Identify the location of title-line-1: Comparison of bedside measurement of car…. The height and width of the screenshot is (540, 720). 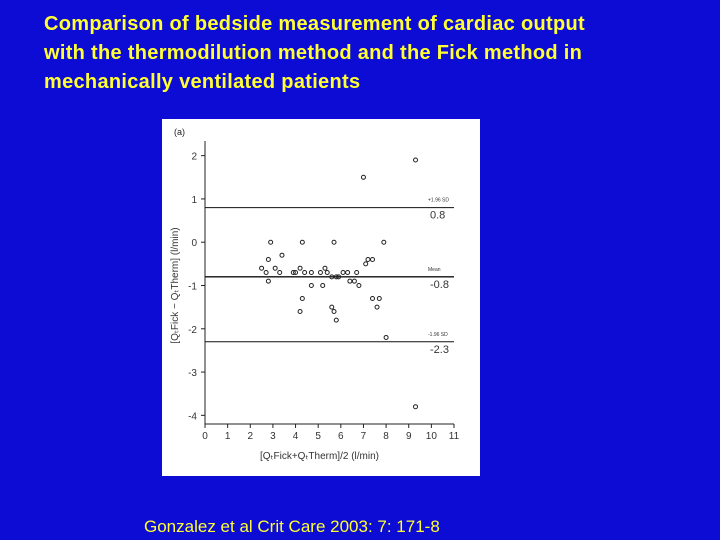
(314, 24).